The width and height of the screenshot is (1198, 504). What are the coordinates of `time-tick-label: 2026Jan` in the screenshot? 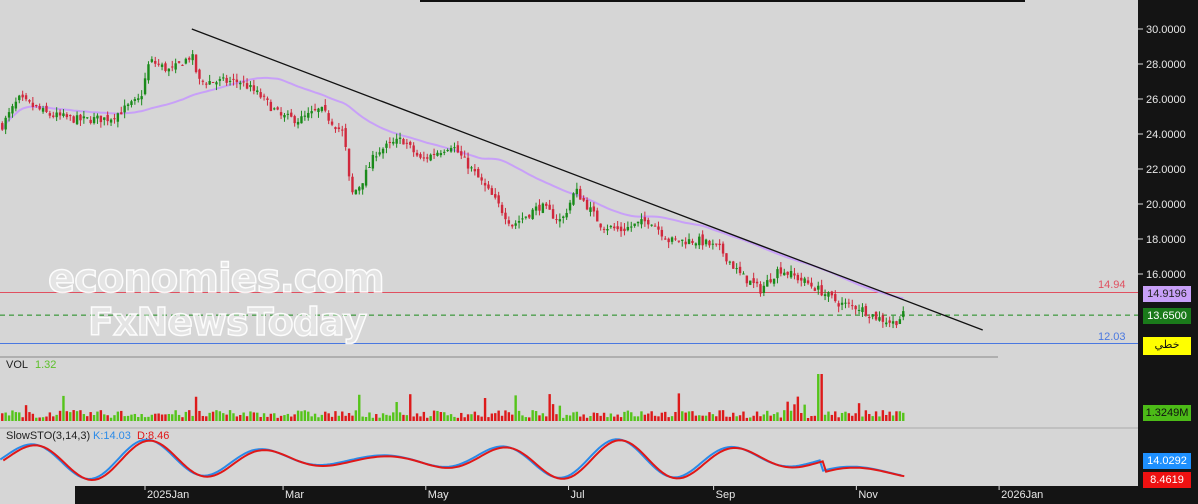 It's located at (1022, 495).